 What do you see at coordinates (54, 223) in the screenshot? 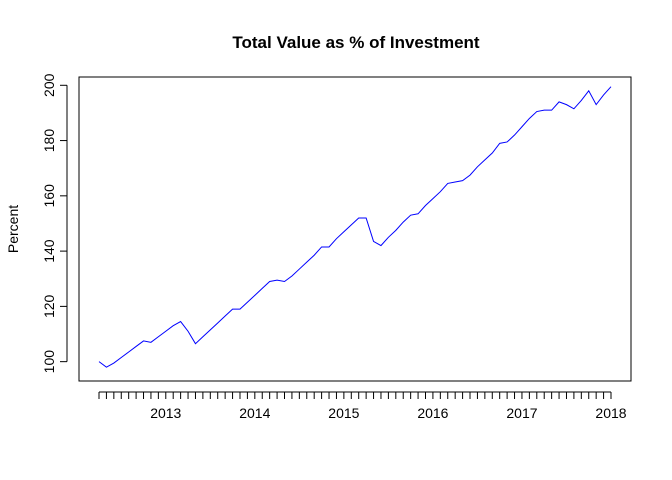
I see `y-axis: 100 120 140 160 180 200` at bounding box center [54, 223].